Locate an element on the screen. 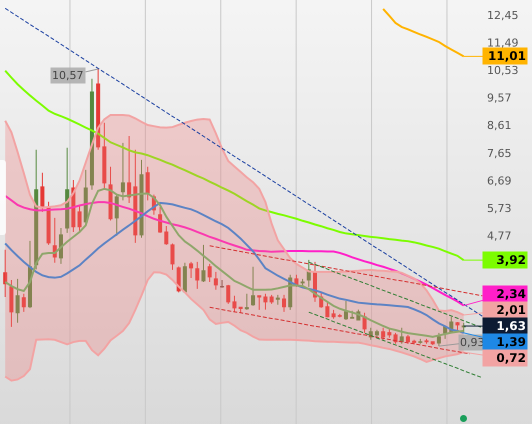 The height and width of the screenshot is (424, 532). text: 1,63 is located at coordinates (511, 326).